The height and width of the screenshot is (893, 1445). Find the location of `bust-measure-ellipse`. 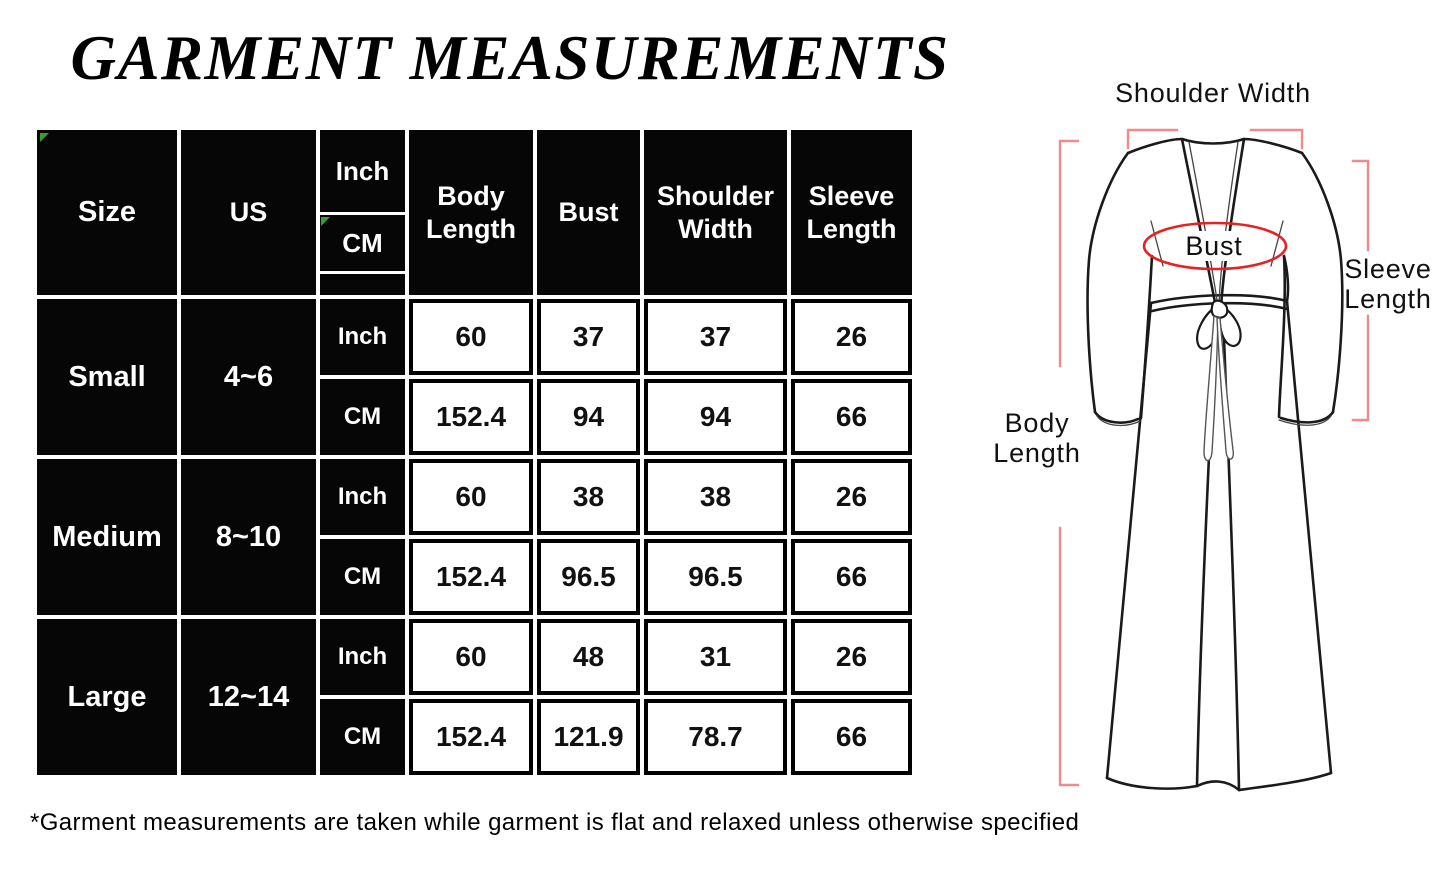

bust-measure-ellipse is located at coordinates (1215, 246).